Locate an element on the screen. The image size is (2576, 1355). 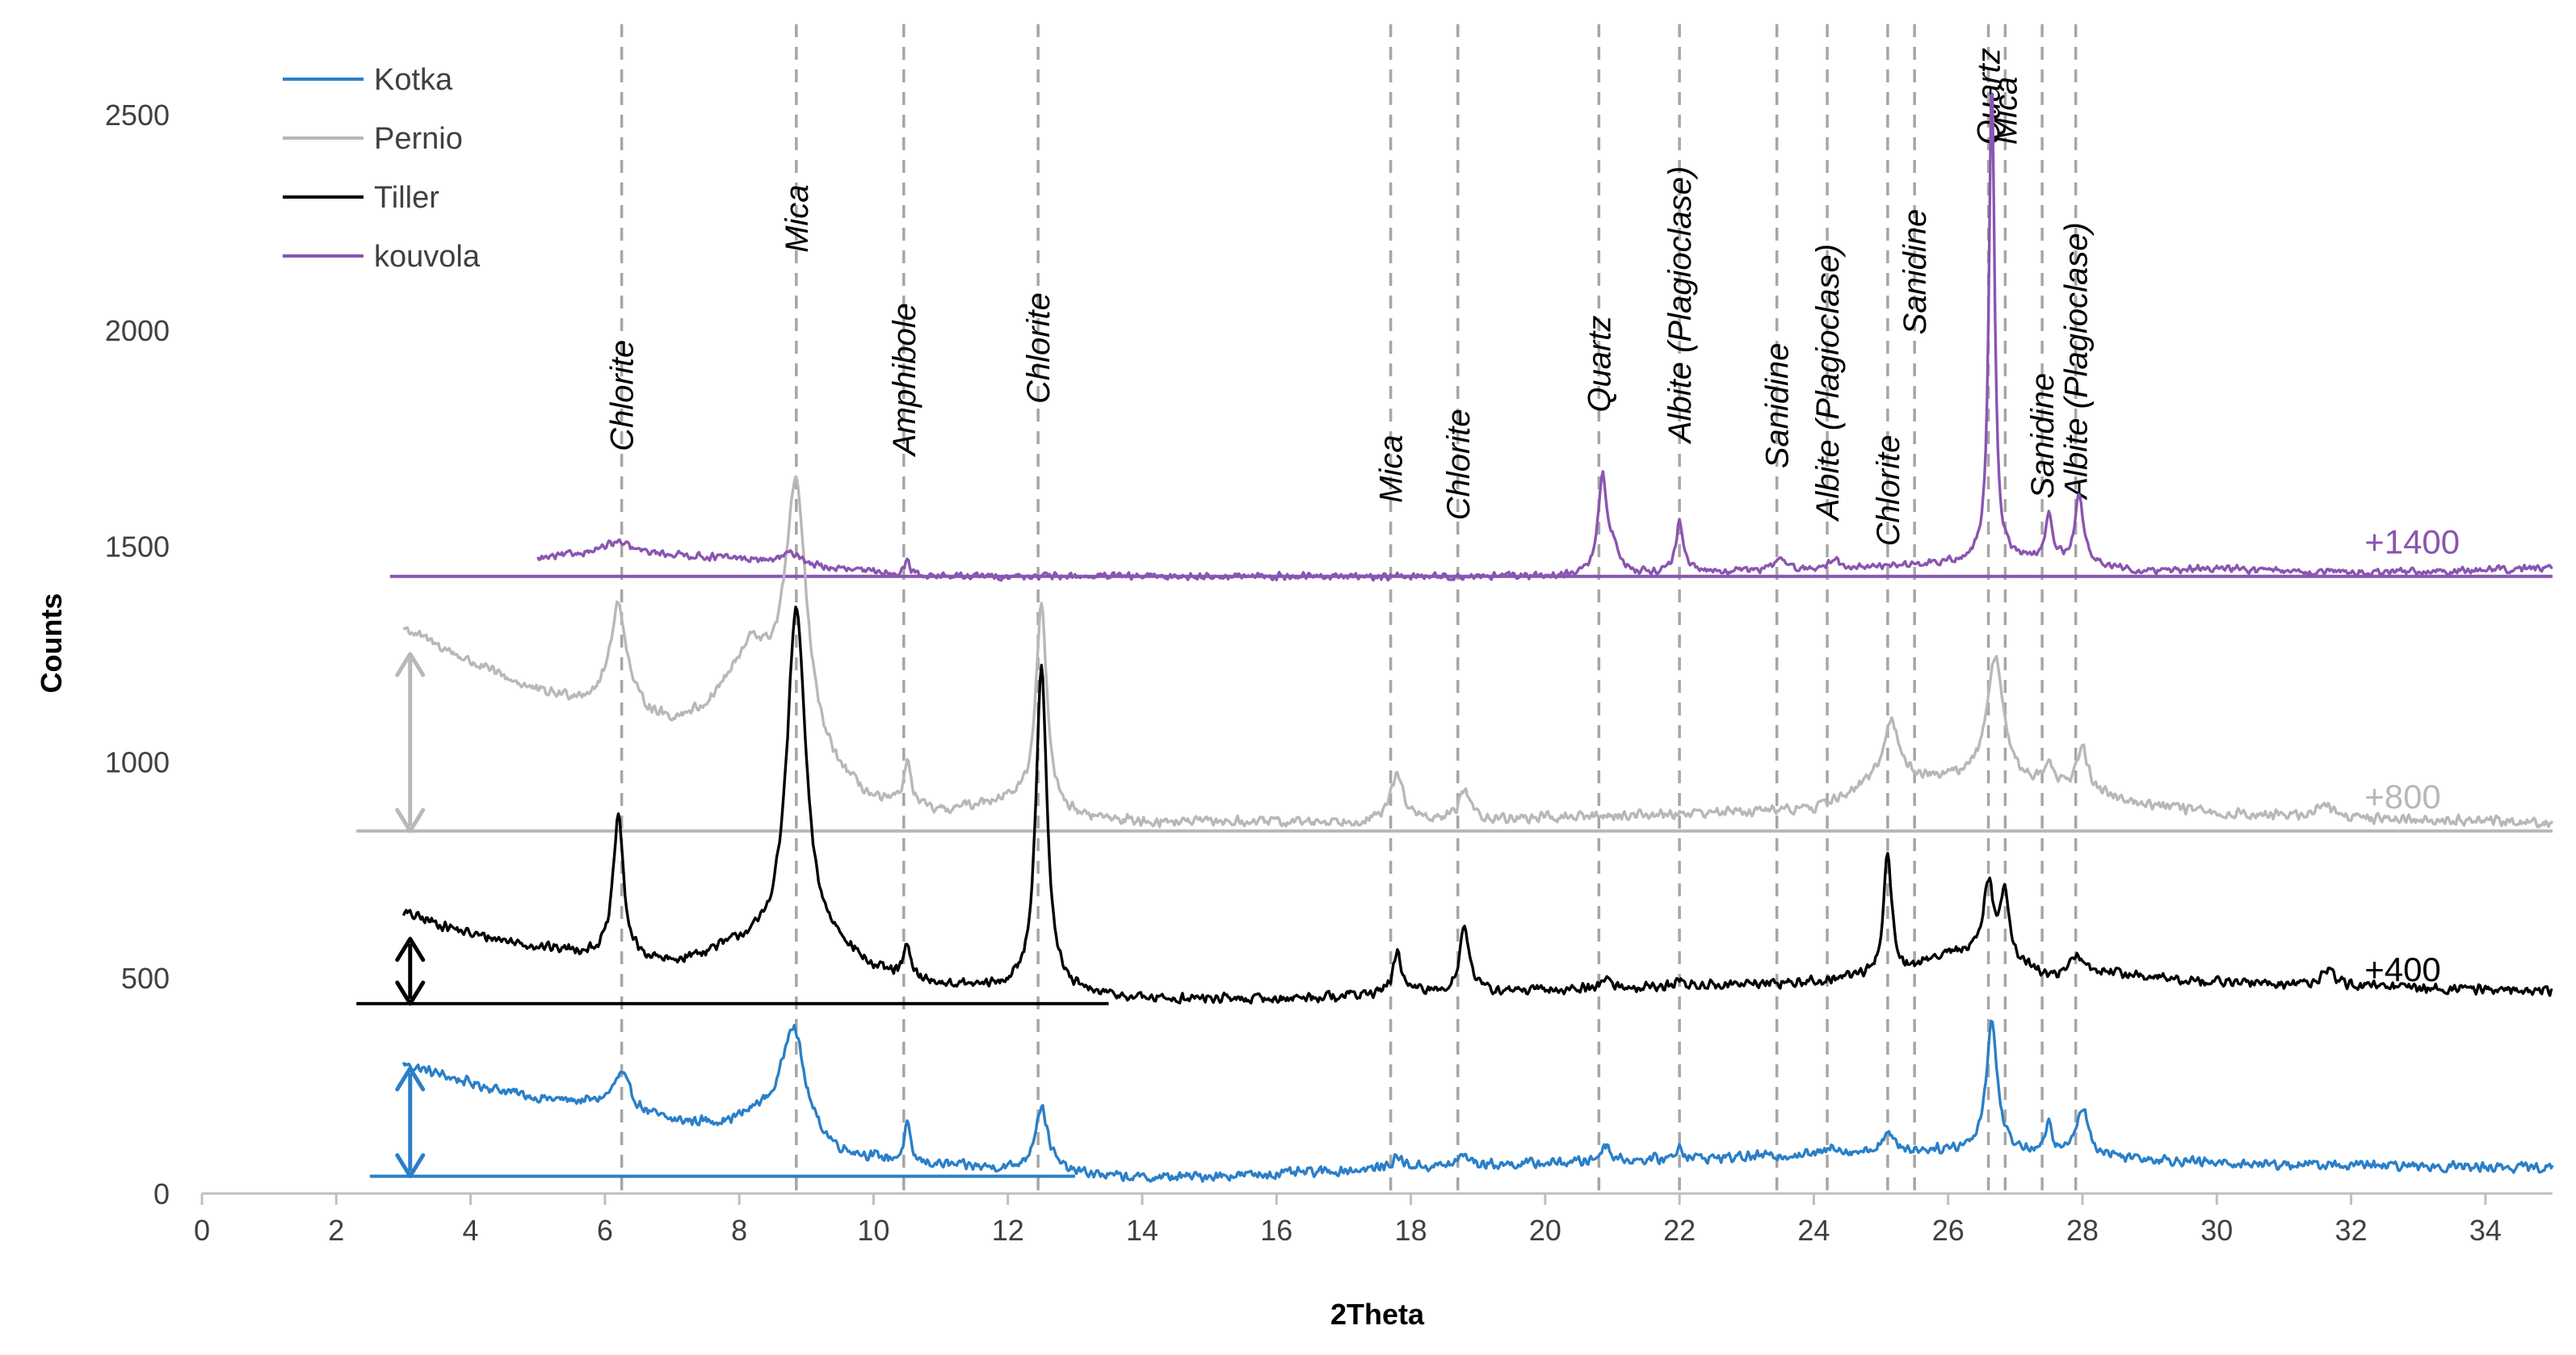
offset-label-pernio: +800 is located at coordinates (2402, 797).